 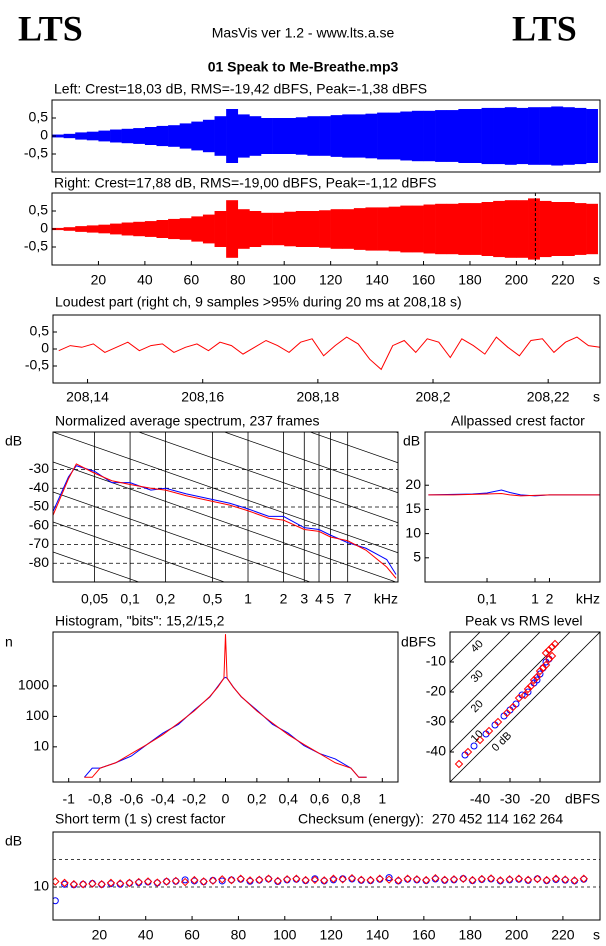 I want to click on x-tick-label: 60, so click(x=192, y=280).